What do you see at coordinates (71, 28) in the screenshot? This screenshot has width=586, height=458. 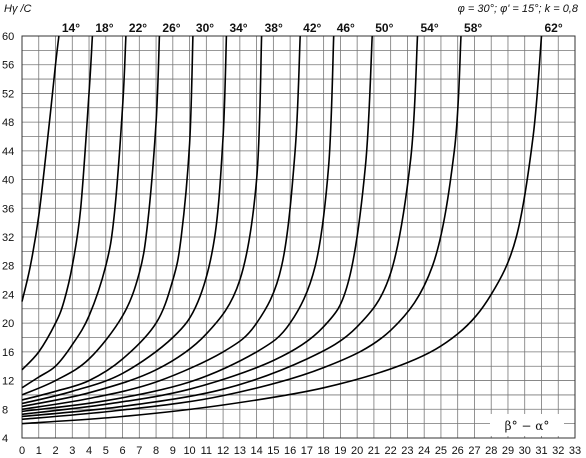 I see `curve-label: 14°` at bounding box center [71, 28].